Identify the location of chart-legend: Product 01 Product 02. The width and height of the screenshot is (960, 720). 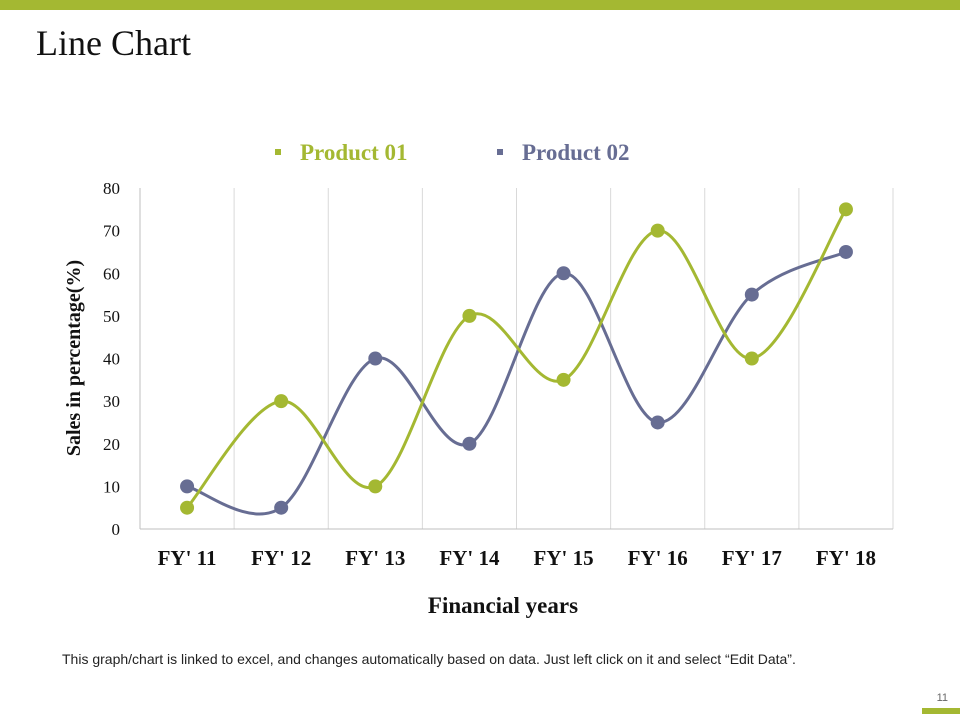
(452, 152).